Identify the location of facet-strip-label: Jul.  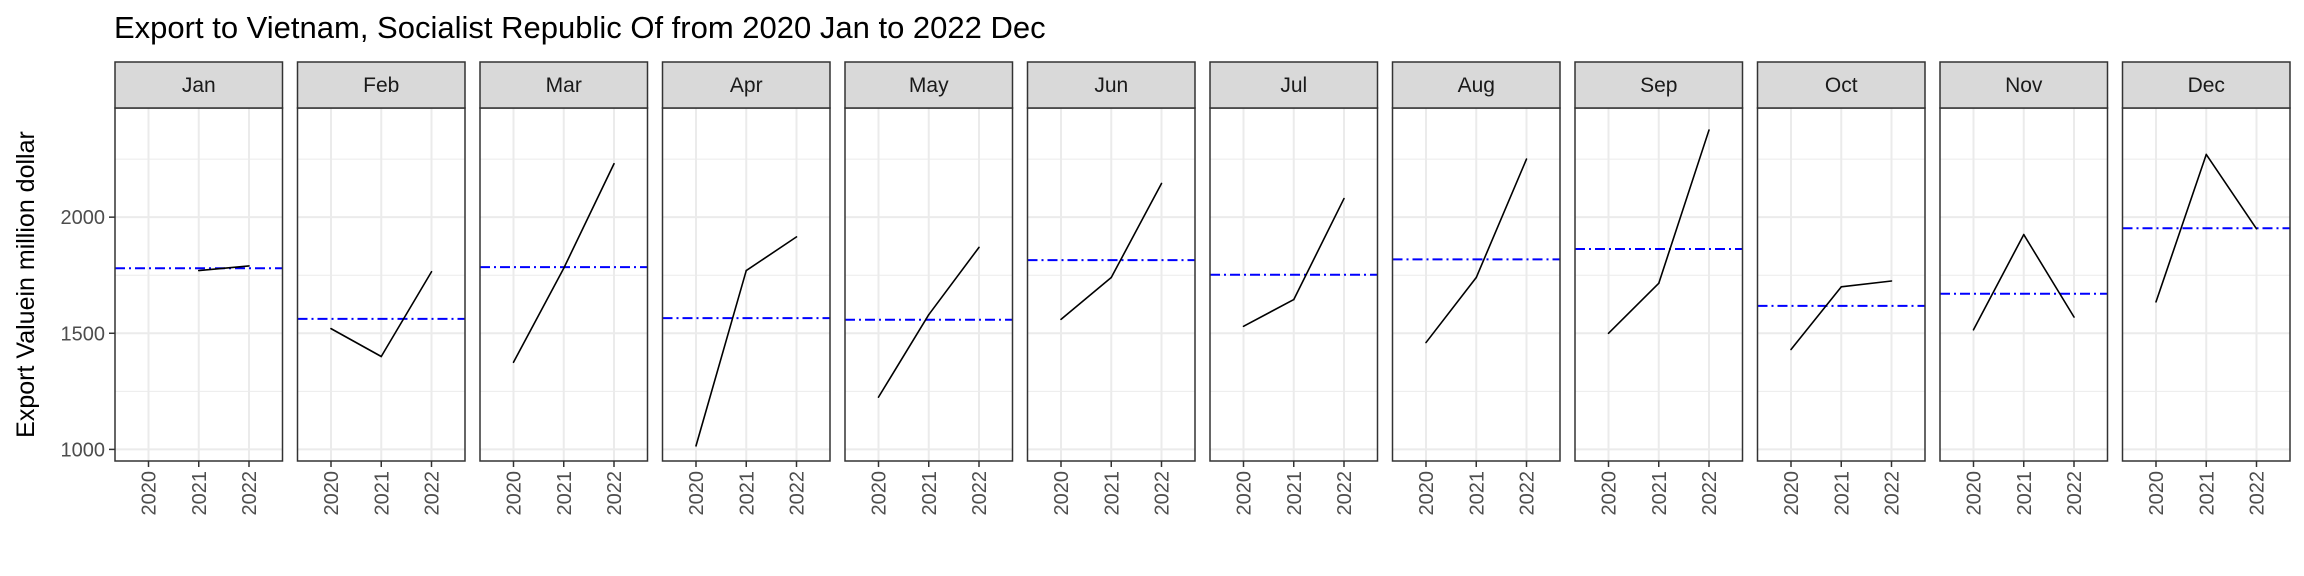
(1293, 85).